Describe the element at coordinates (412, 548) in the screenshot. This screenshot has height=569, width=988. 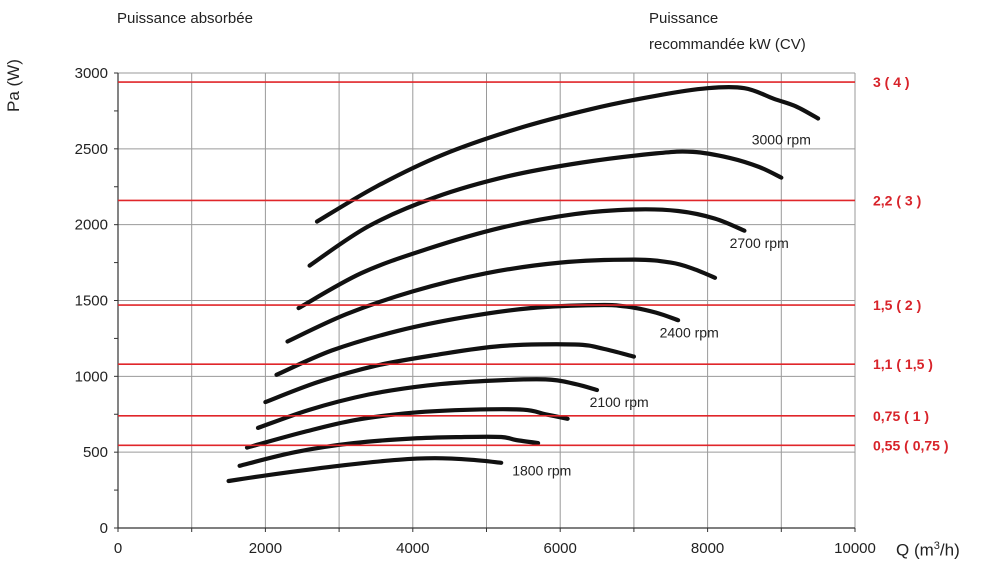
I see `x-tick-label: 4000` at that location.